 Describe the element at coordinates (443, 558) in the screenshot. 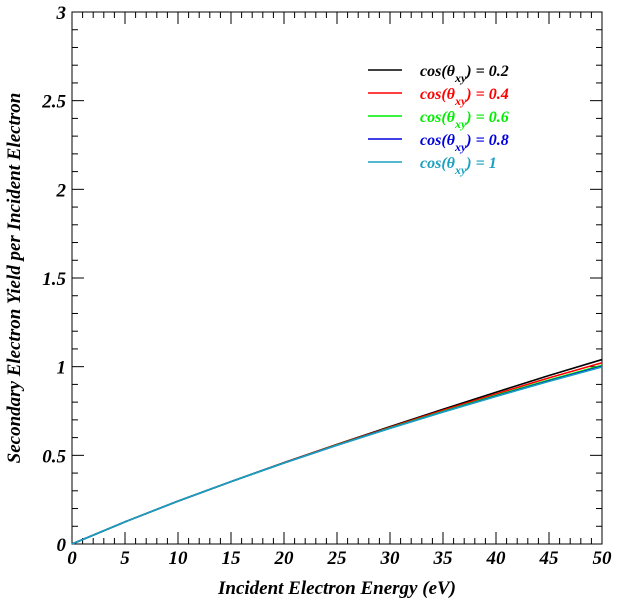

I see `x-tick-label: 35` at that location.